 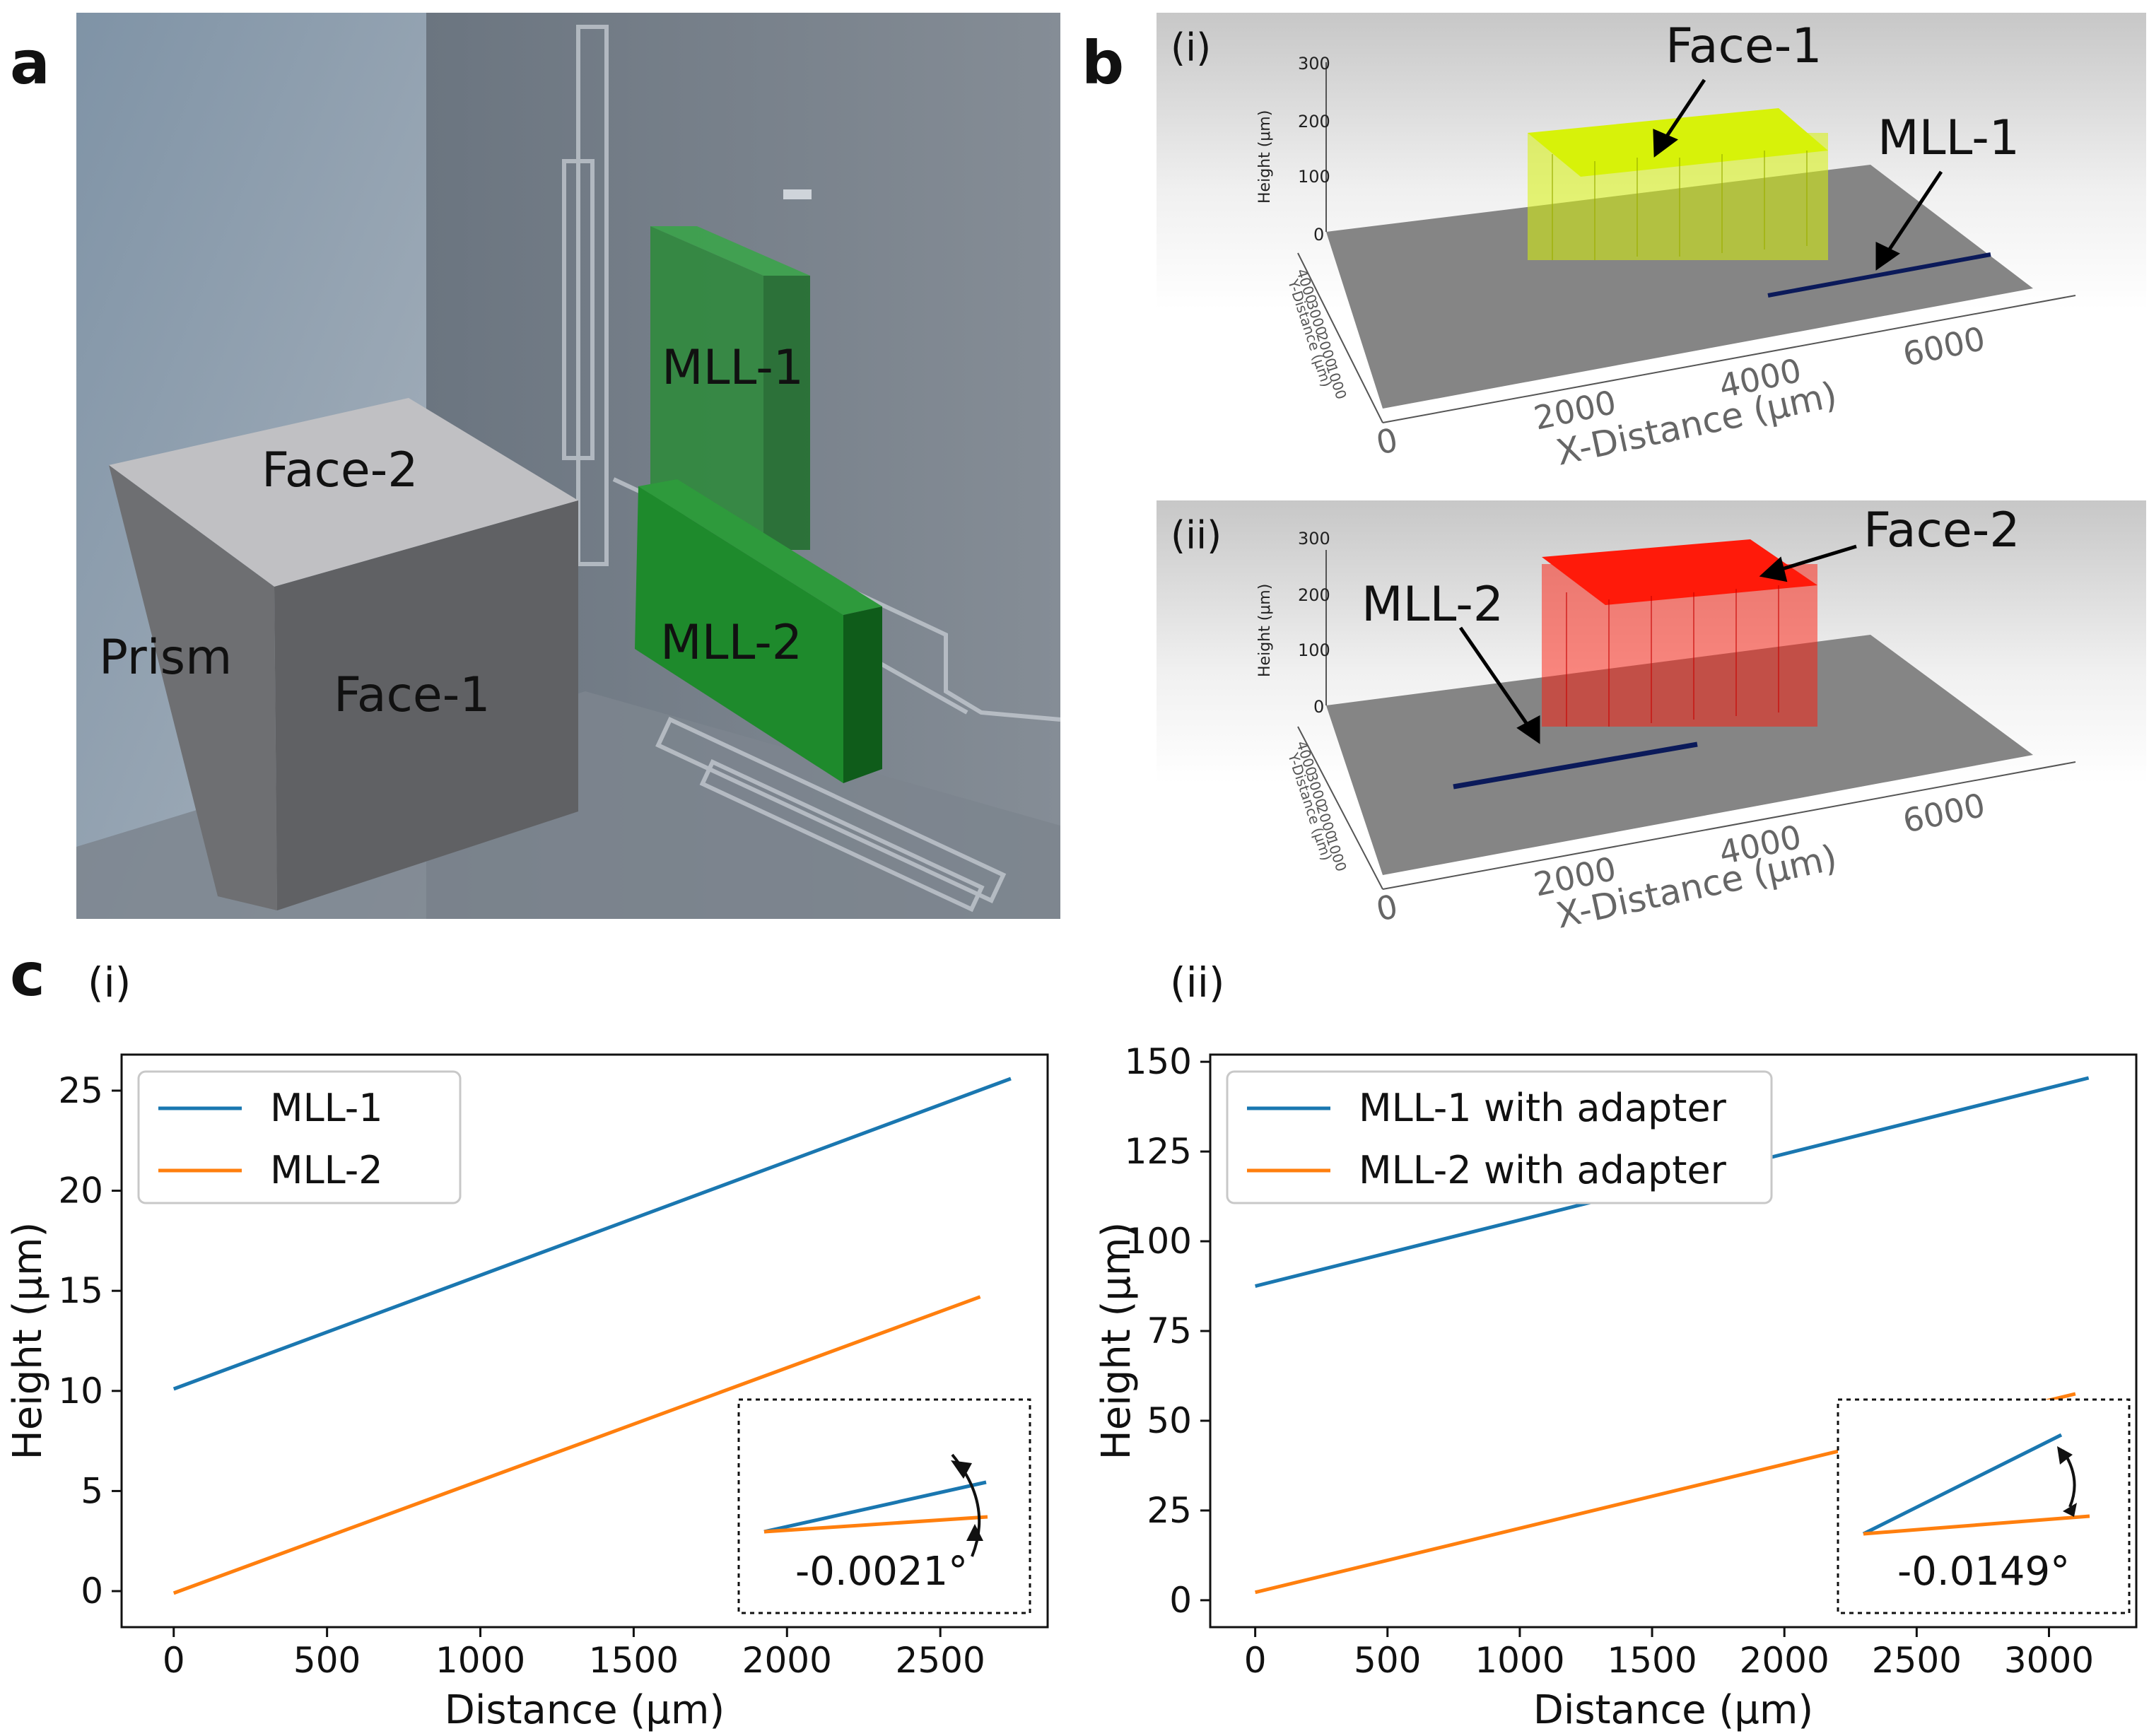 I want to click on prism-side-face, so click(x=193, y=687).